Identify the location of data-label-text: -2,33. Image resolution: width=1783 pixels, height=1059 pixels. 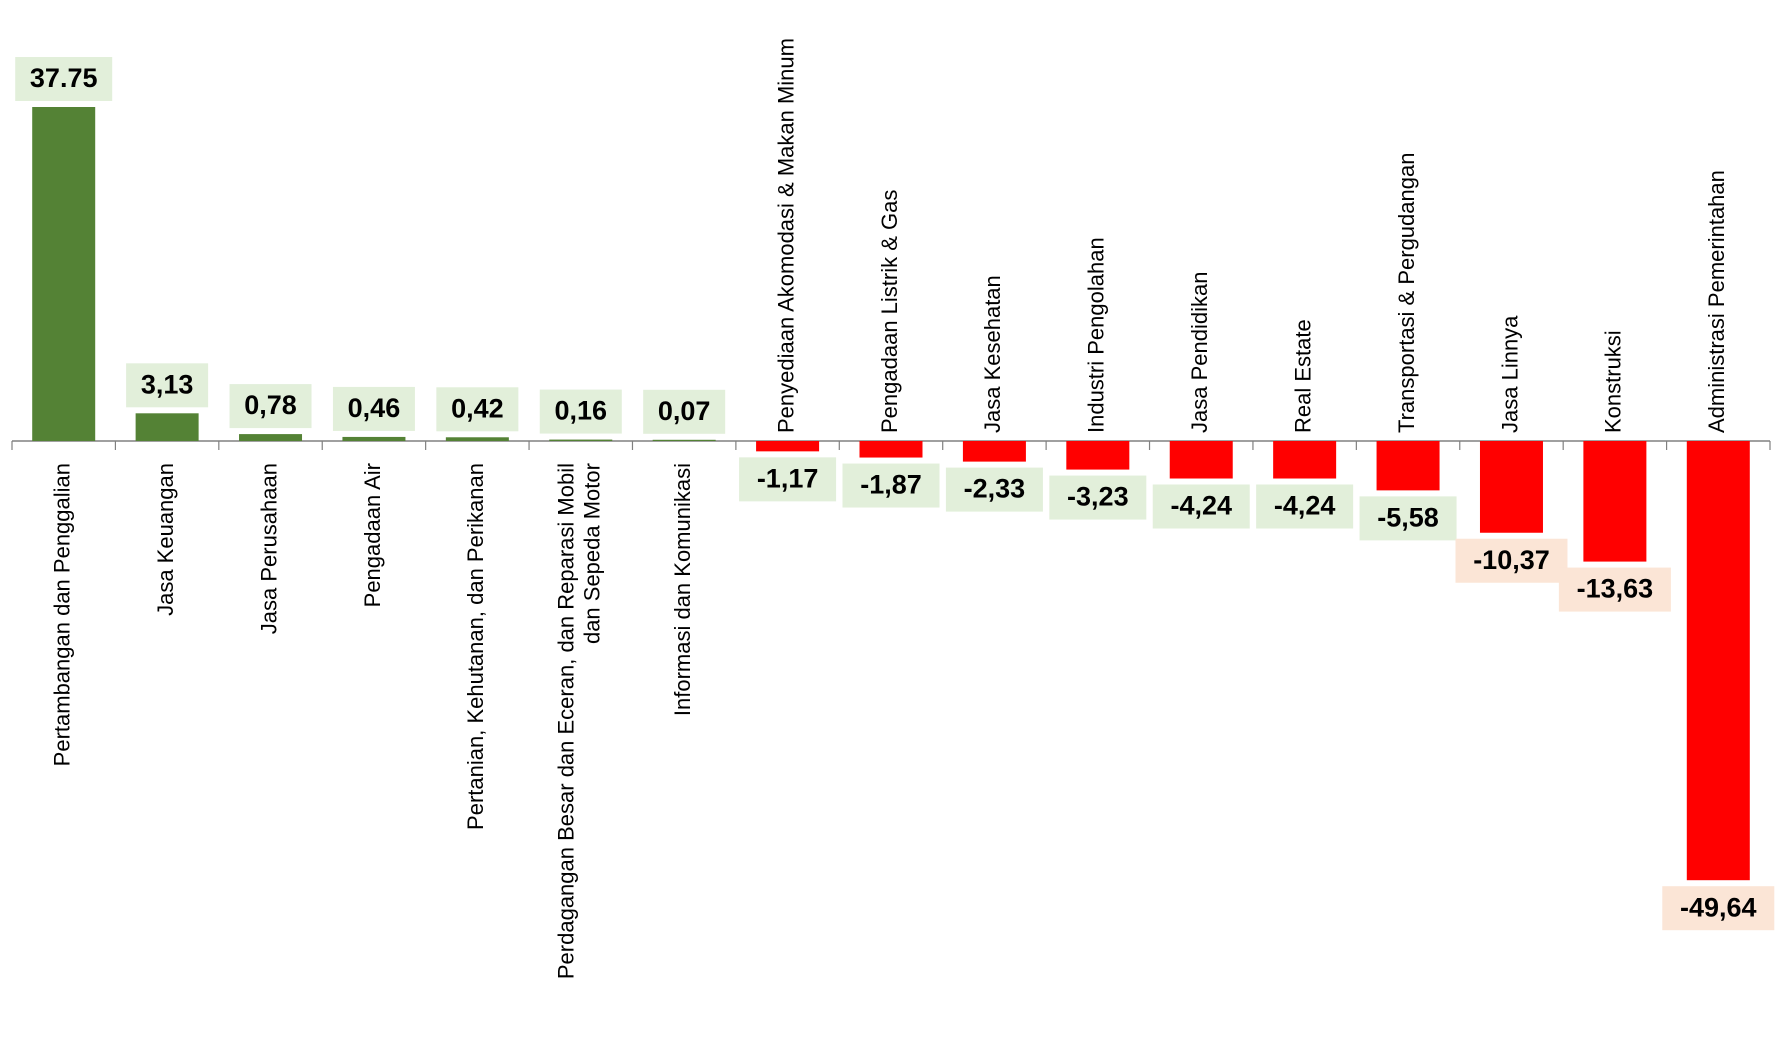
(995, 489).